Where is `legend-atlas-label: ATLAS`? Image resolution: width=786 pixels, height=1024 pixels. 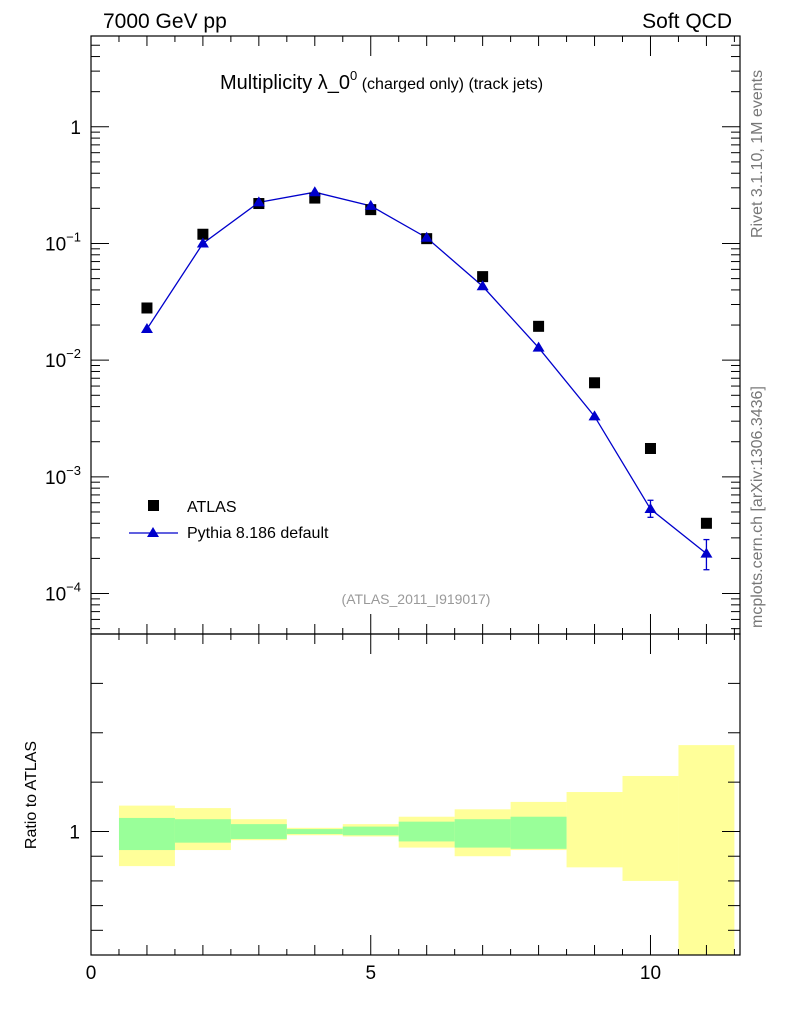
legend-atlas-label: ATLAS is located at coordinates (212, 507).